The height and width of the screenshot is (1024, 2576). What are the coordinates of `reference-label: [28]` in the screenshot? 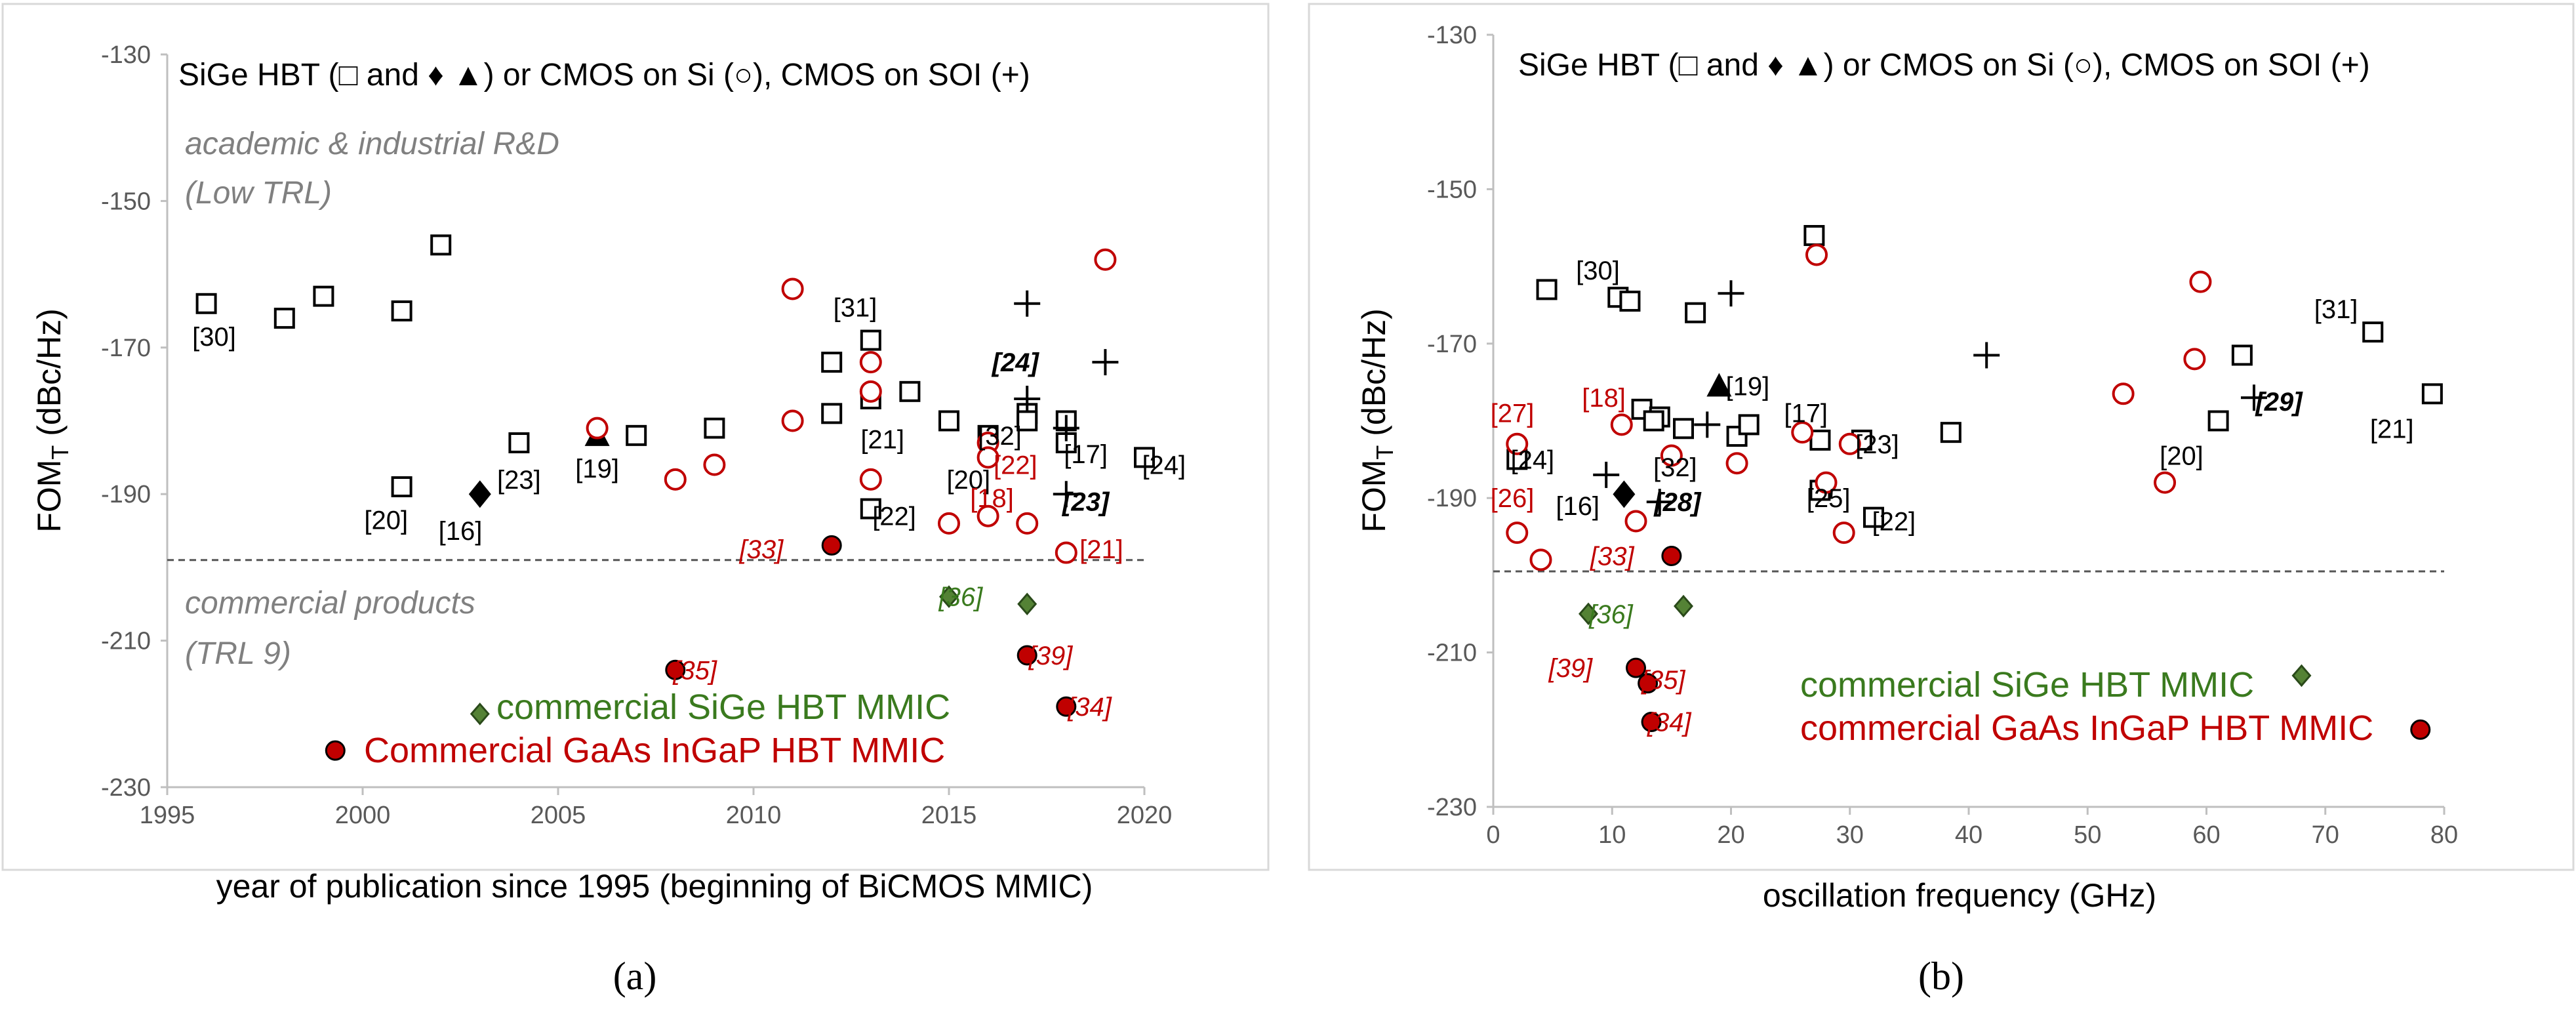 It's located at (1677, 502).